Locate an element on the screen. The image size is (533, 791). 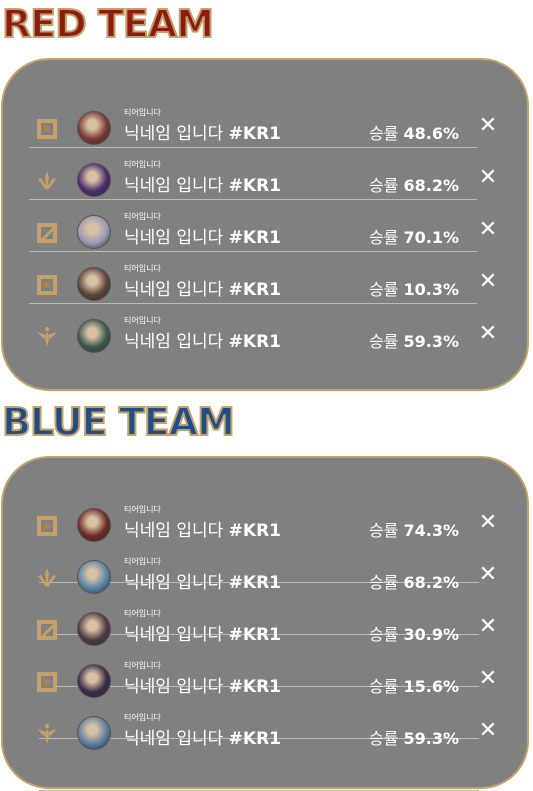
slash-square-emblem-icon is located at coordinates (47, 233).